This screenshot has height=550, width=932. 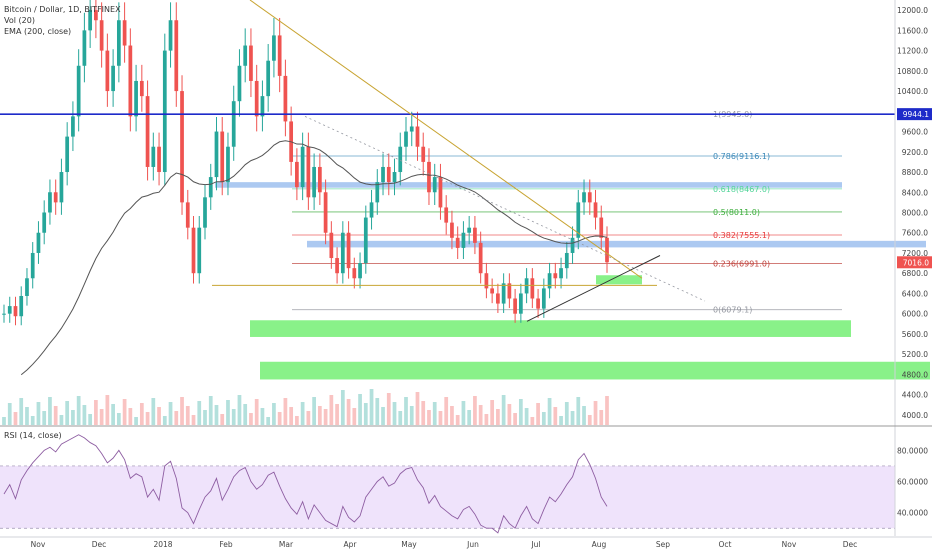 I want to click on y-tick-label: 11600.0, so click(x=912, y=30).